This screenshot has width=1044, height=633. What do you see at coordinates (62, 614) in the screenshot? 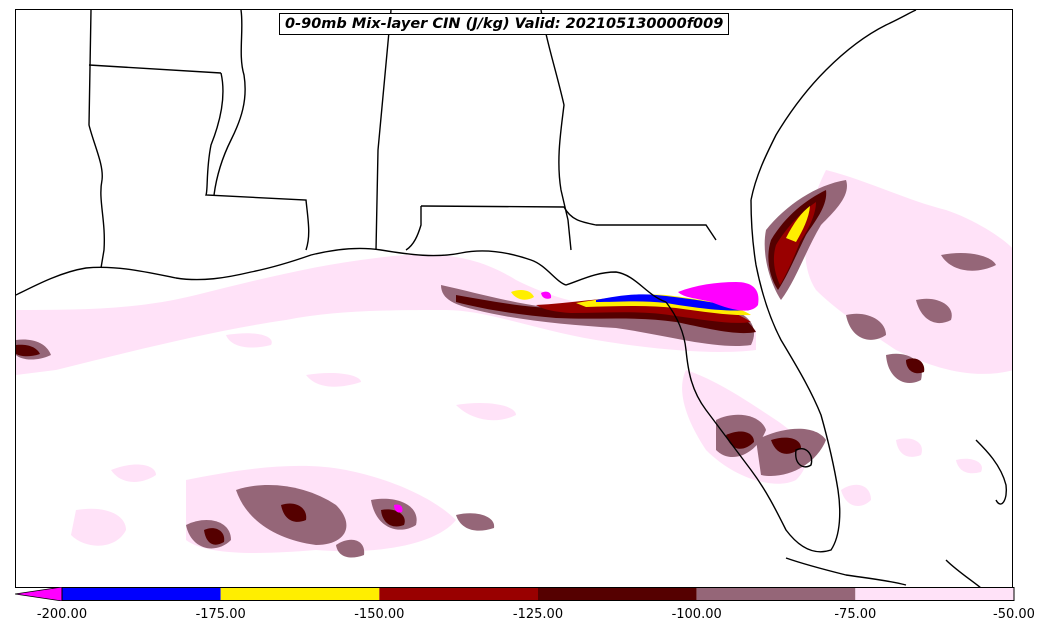
I see `colorbar-tick-label: -200.00` at bounding box center [62, 614].